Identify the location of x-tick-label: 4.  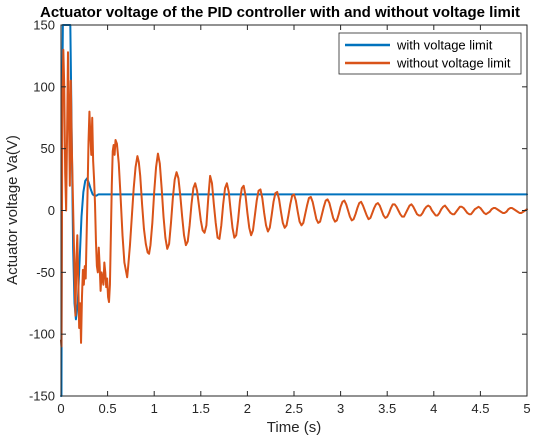
(433, 408).